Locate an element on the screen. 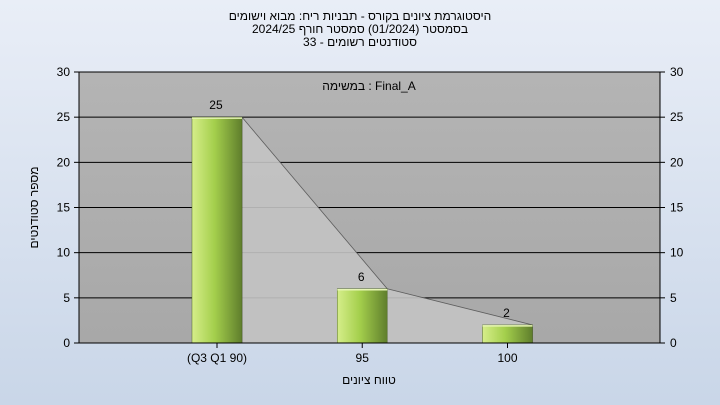  y-tick-label-left: 10 is located at coordinates (64, 253).